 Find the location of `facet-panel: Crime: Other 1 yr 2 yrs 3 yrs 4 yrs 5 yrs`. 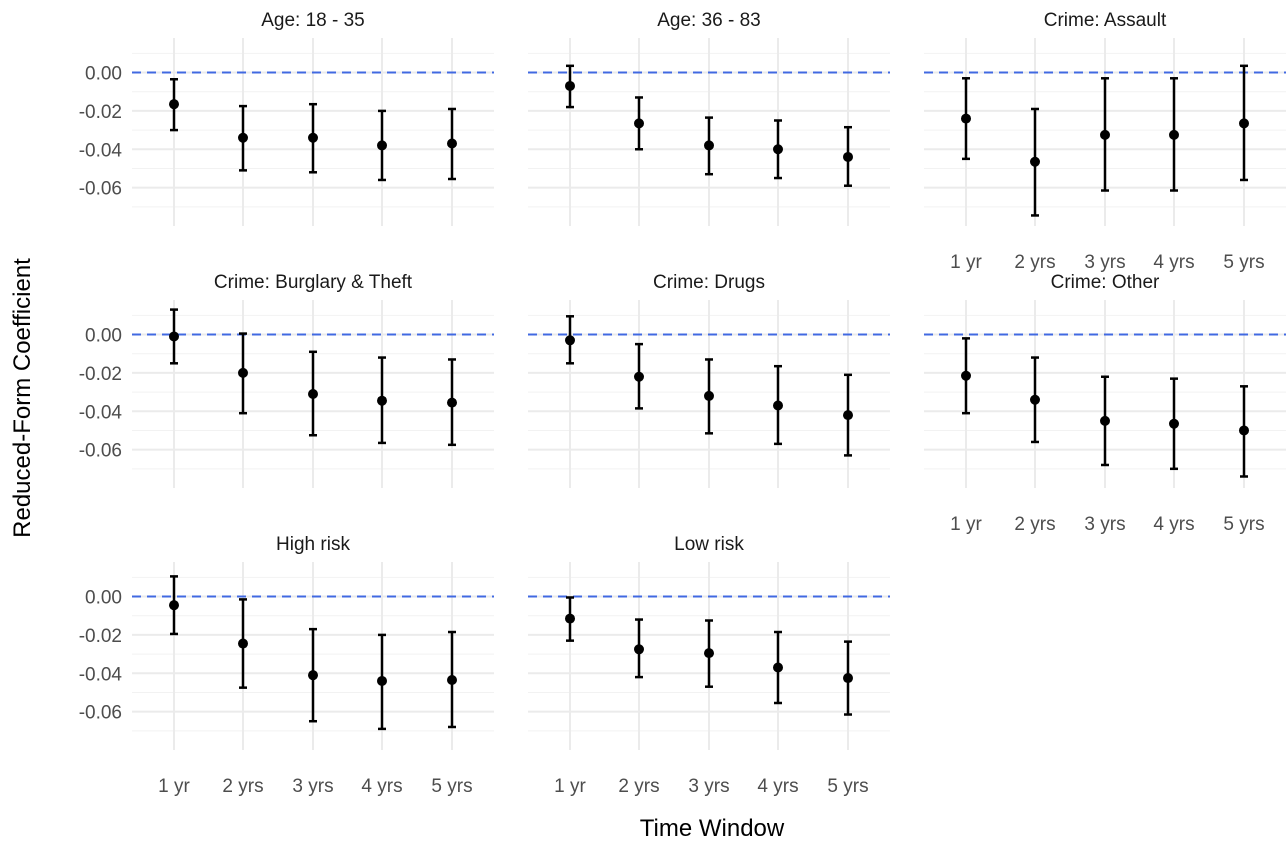

facet-panel: Crime: Other 1 yr 2 yrs 3 yrs 4 yrs 5 yrs is located at coordinates (1105, 403).